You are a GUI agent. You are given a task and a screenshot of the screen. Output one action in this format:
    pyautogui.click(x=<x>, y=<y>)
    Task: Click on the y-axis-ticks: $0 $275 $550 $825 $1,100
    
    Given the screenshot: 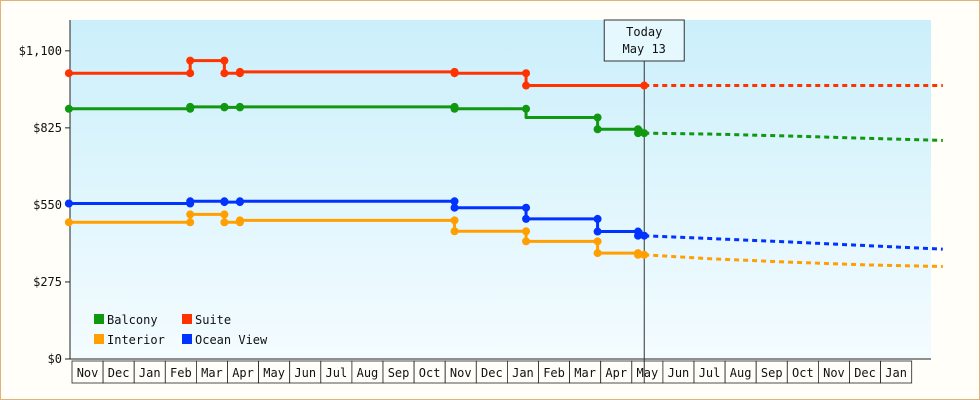 What is the action you would take?
    pyautogui.click(x=44, y=205)
    